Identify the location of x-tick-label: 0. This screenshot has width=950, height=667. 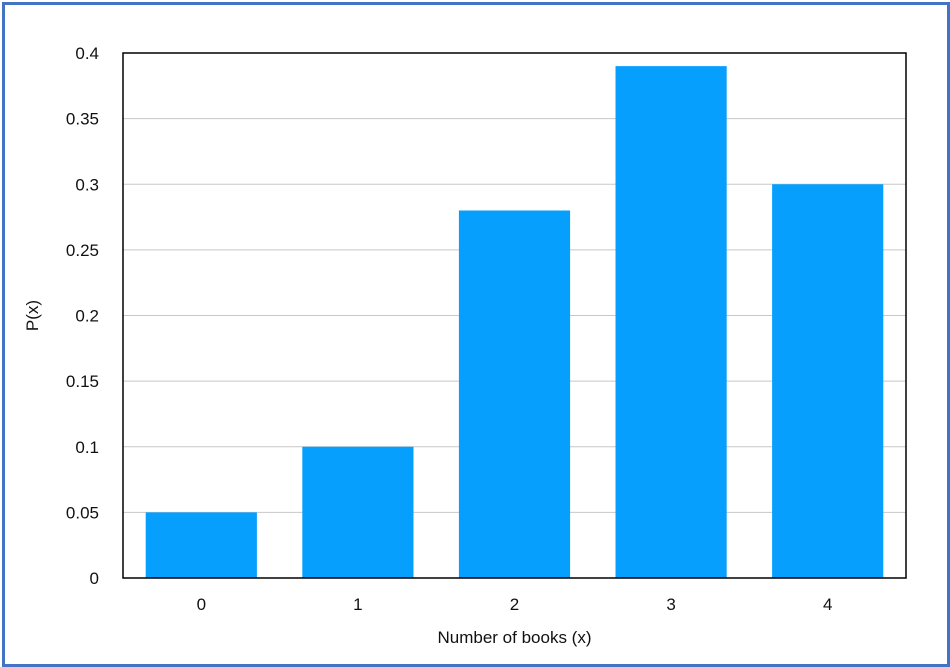
(201, 604).